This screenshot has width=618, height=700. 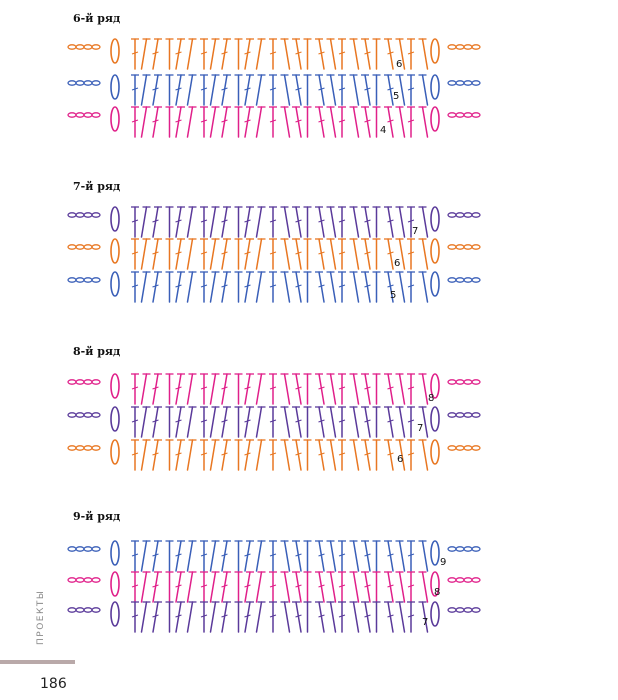 I want to click on row-9-layer-mid, so click(x=274, y=587).